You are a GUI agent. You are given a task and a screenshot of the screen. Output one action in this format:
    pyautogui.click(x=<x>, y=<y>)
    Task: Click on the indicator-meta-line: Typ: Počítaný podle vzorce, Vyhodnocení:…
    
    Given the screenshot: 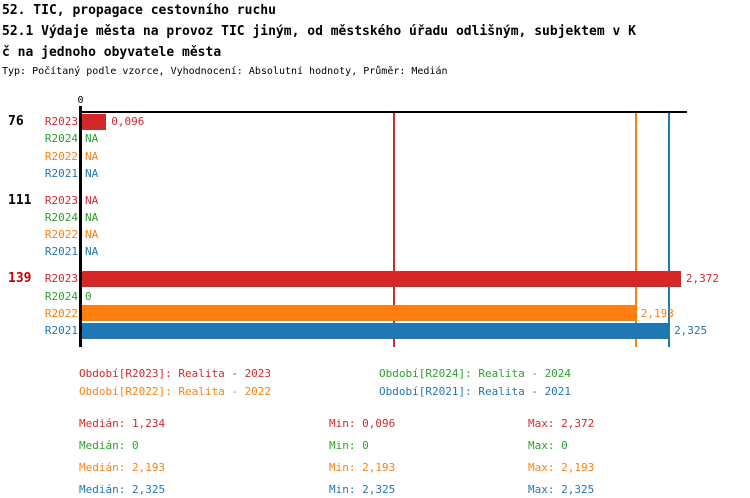 What is the action you would take?
    pyautogui.click(x=225, y=71)
    